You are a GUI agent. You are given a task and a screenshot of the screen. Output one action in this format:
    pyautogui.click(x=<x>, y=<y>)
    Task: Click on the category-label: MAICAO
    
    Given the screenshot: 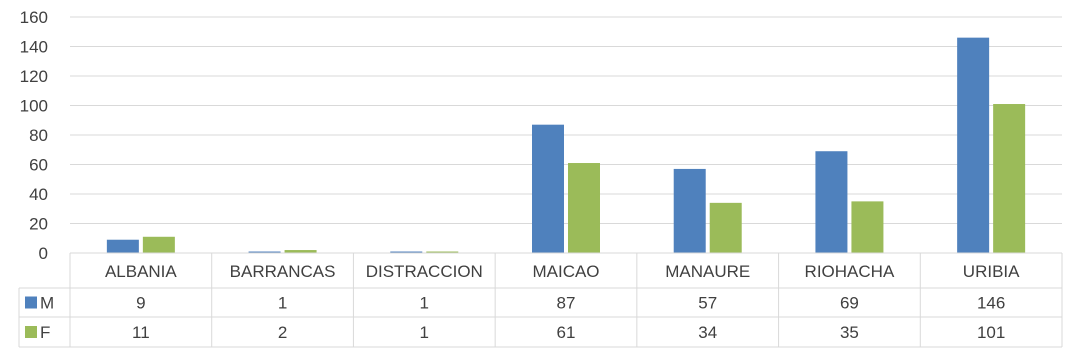 What is the action you would take?
    pyautogui.click(x=565, y=271)
    